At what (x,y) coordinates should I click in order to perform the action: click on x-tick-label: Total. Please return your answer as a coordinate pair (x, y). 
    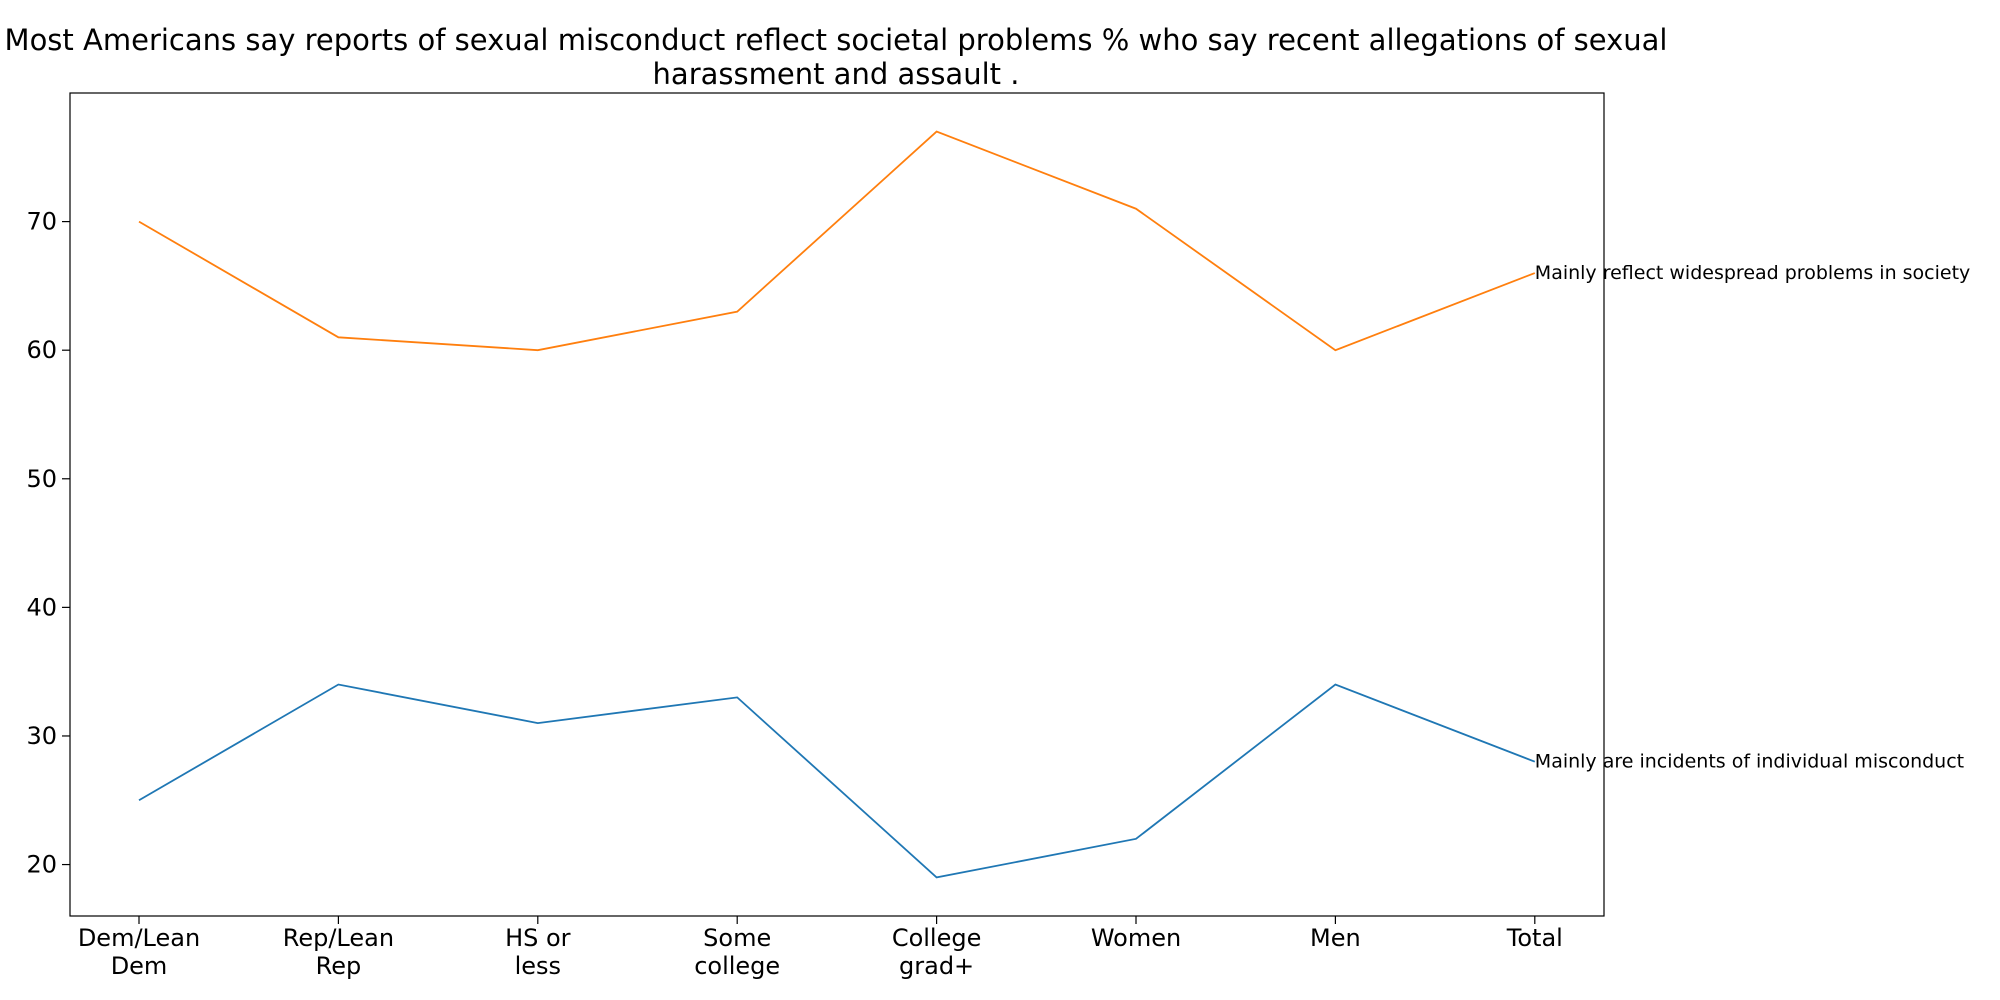
    Looking at the image, I should click on (1534, 938).